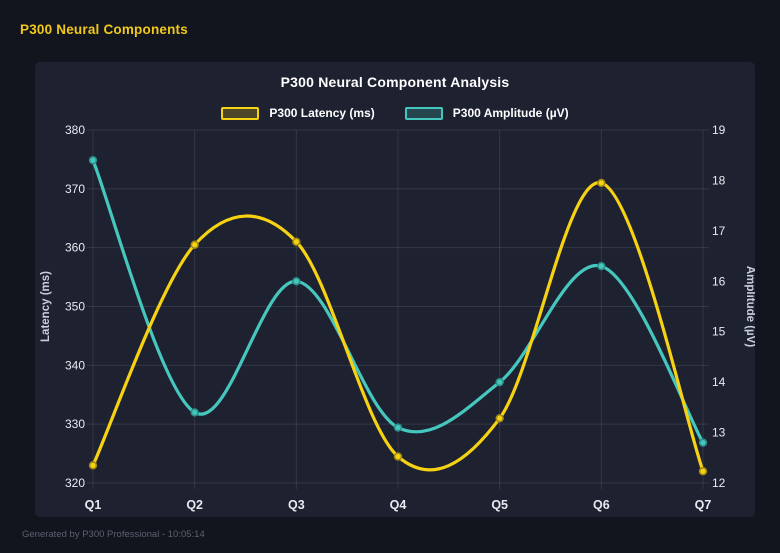 Image resolution: width=780 pixels, height=553 pixels. Describe the element at coordinates (194, 505) in the screenshot. I see `x-axis-tick-label: Q2` at that location.